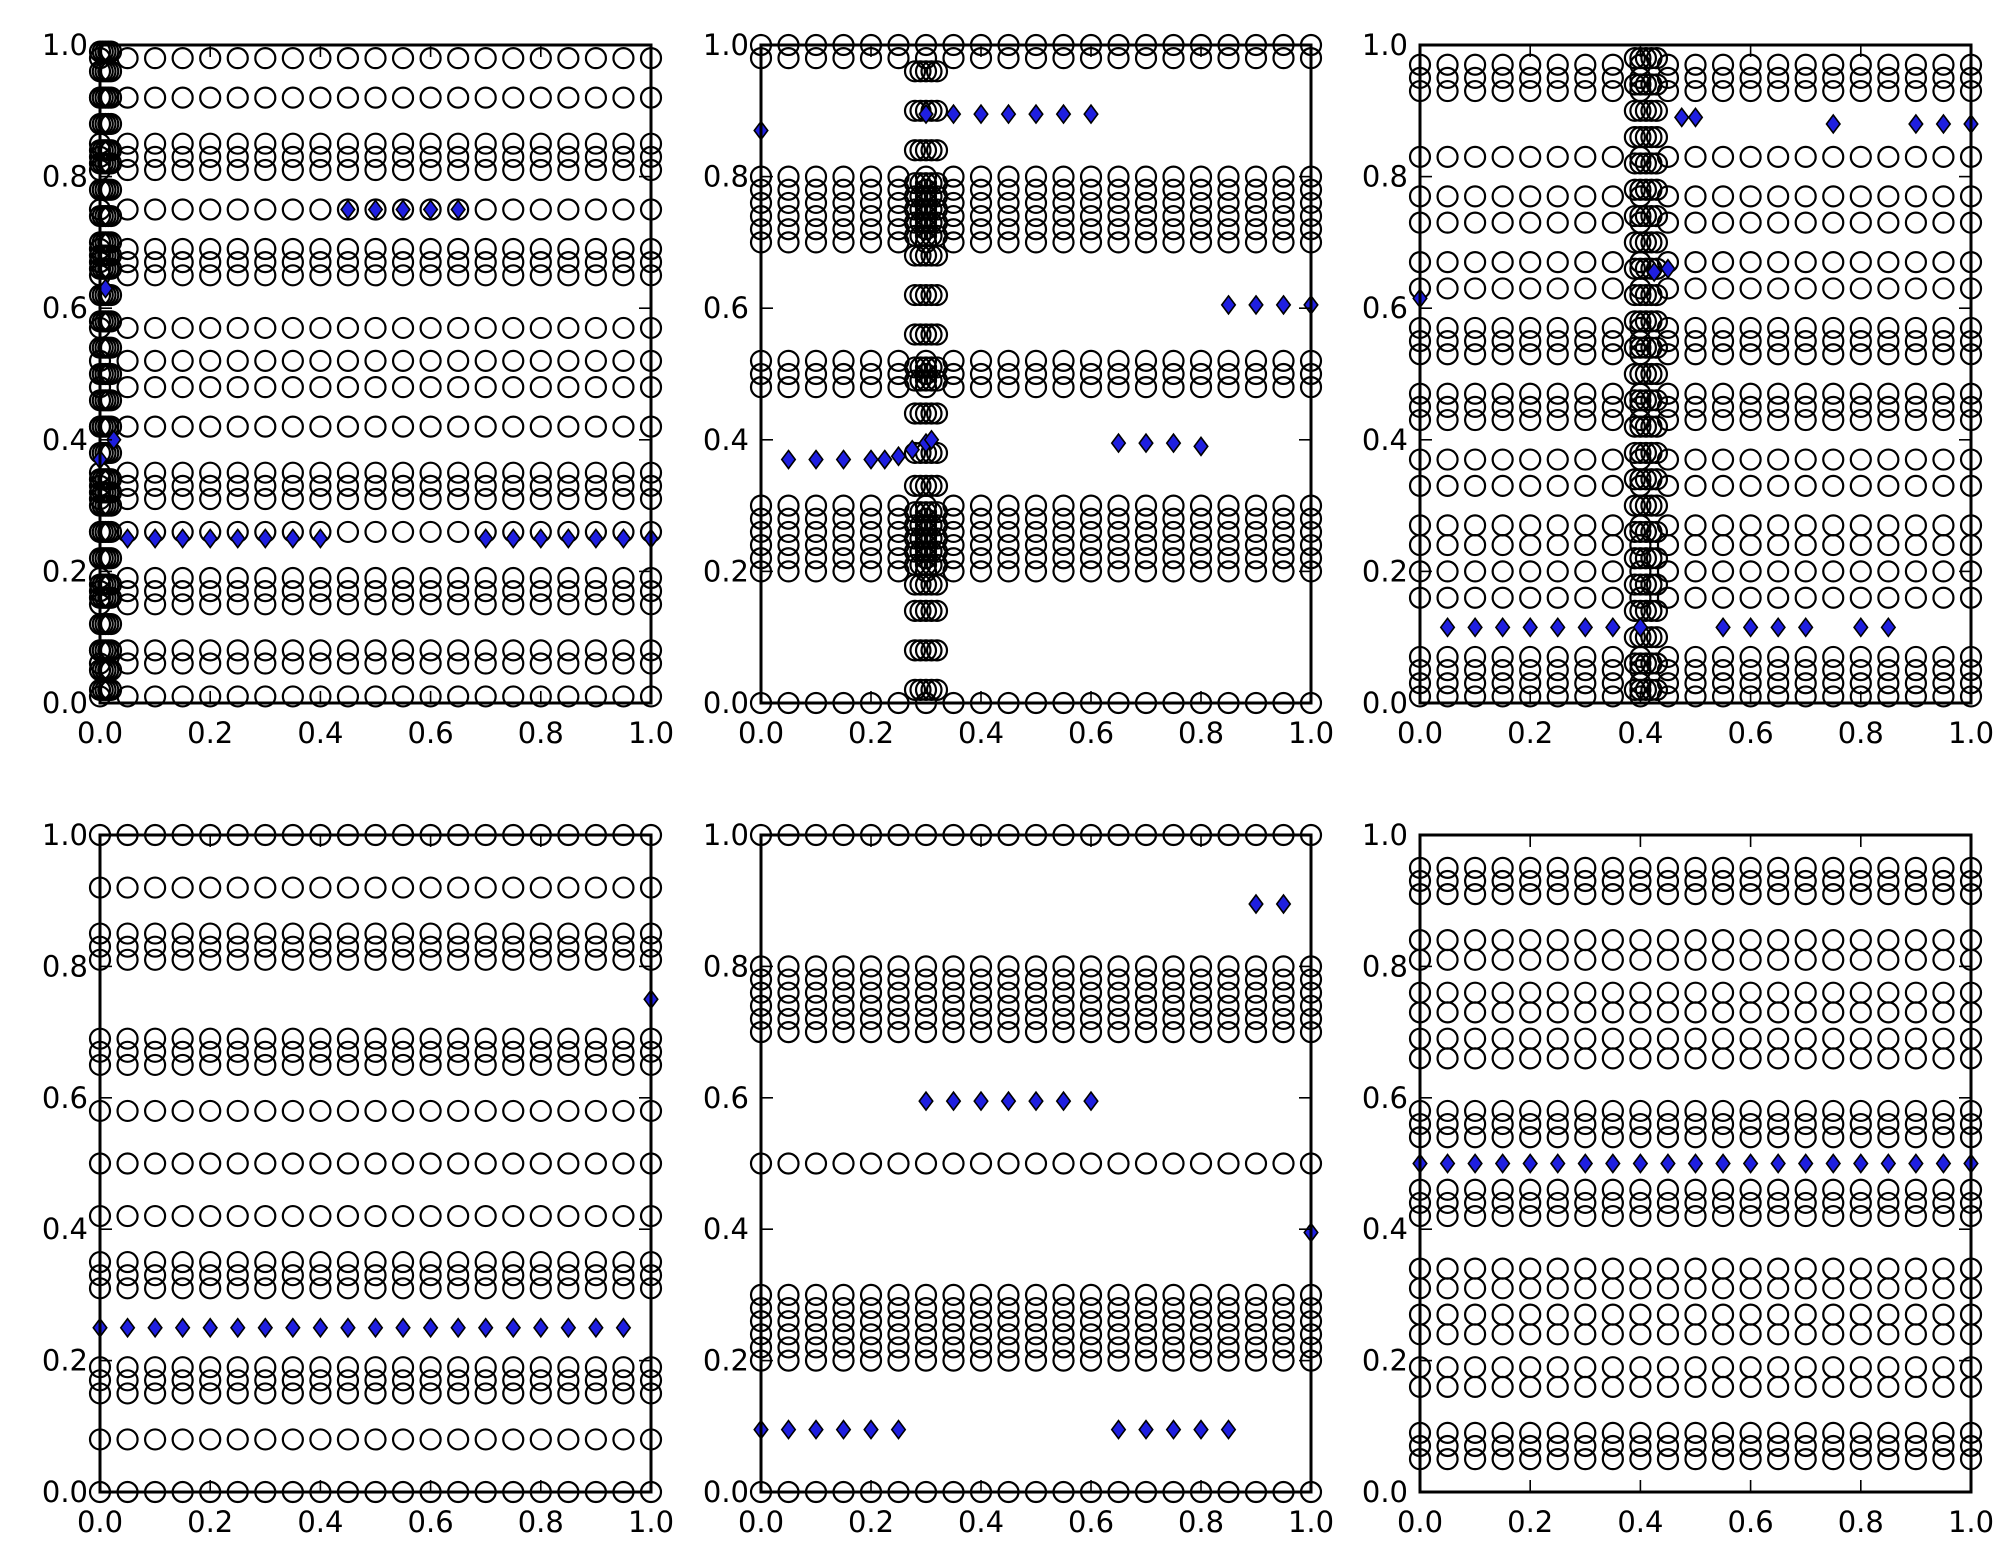 Image resolution: width=2011 pixels, height=1565 pixels. What do you see at coordinates (1385, 1361) in the screenshot?
I see `y-tick-label: 0.2` at bounding box center [1385, 1361].